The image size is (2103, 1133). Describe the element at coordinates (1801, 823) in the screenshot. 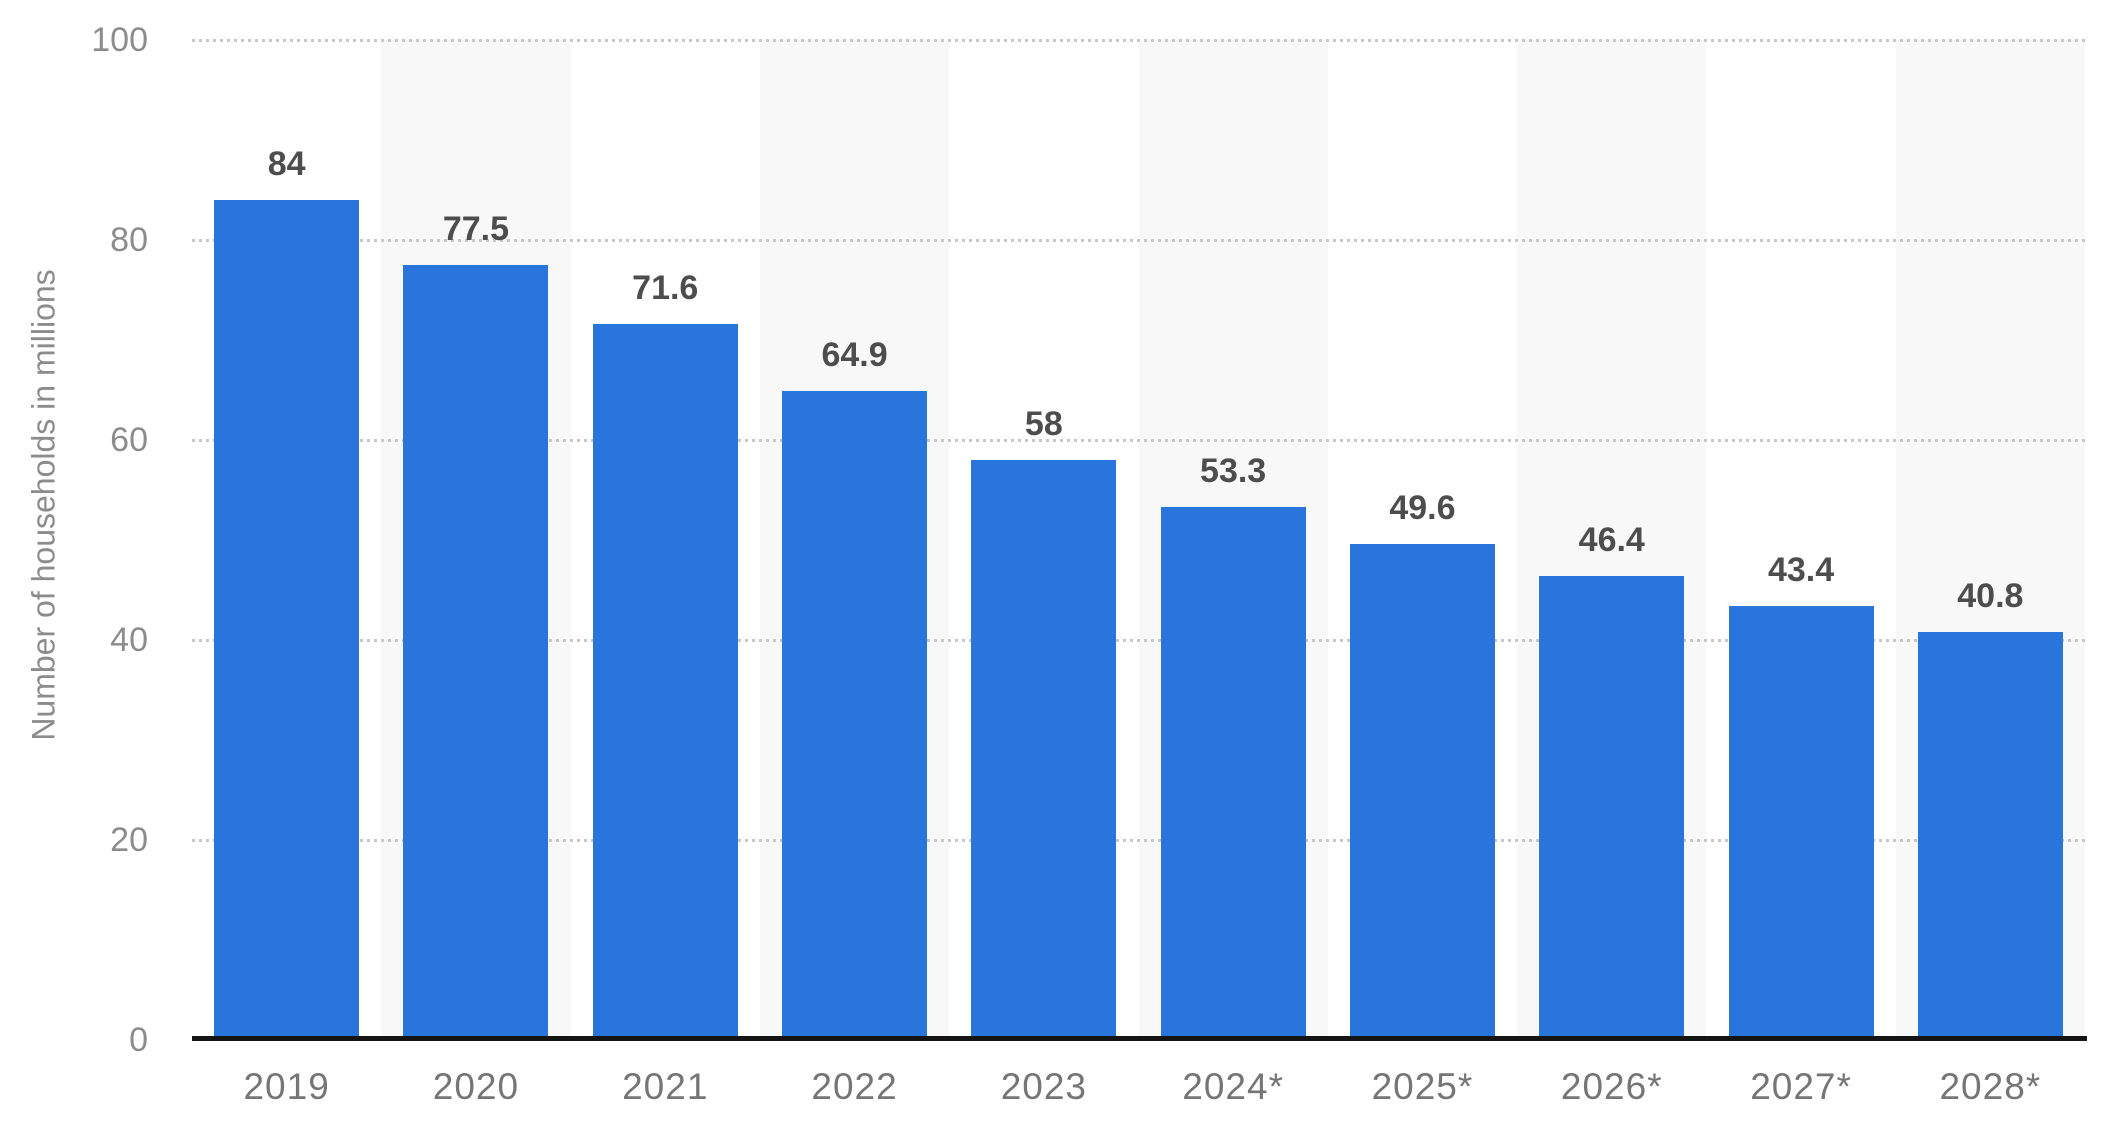

I see `bar-2027` at that location.